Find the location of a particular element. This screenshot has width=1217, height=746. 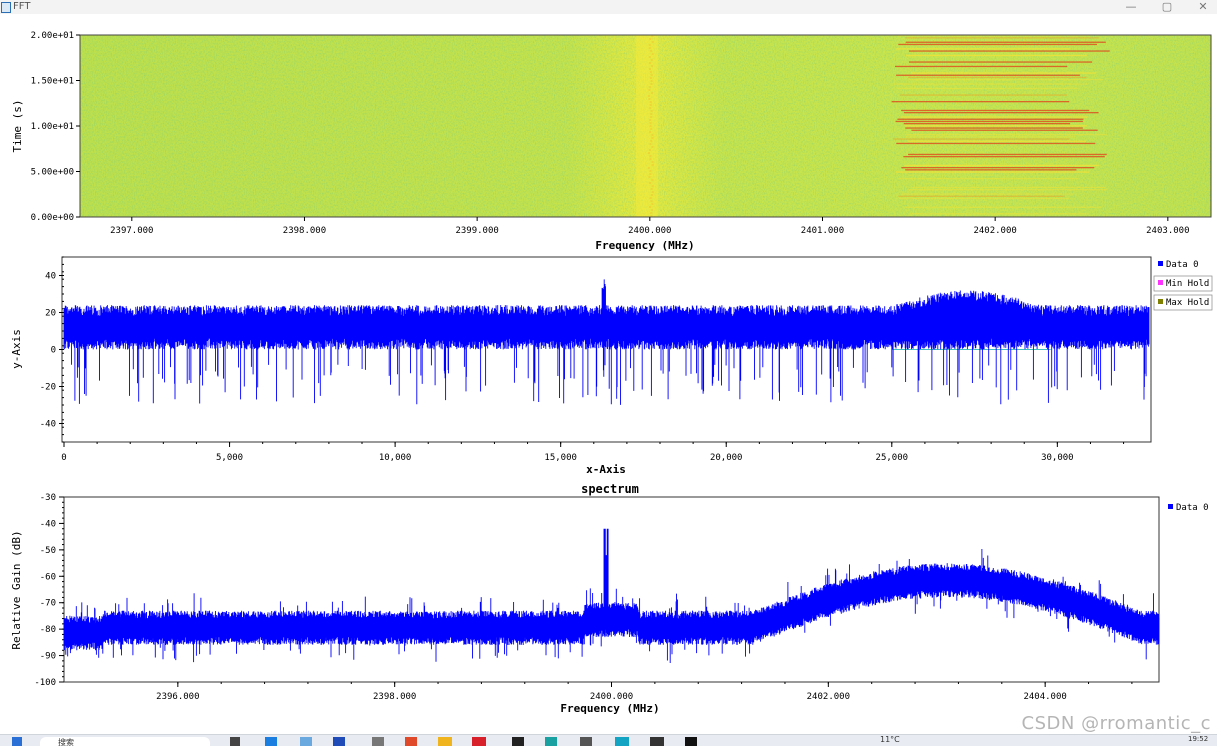

app-icon-gray is located at coordinates (586, 741).